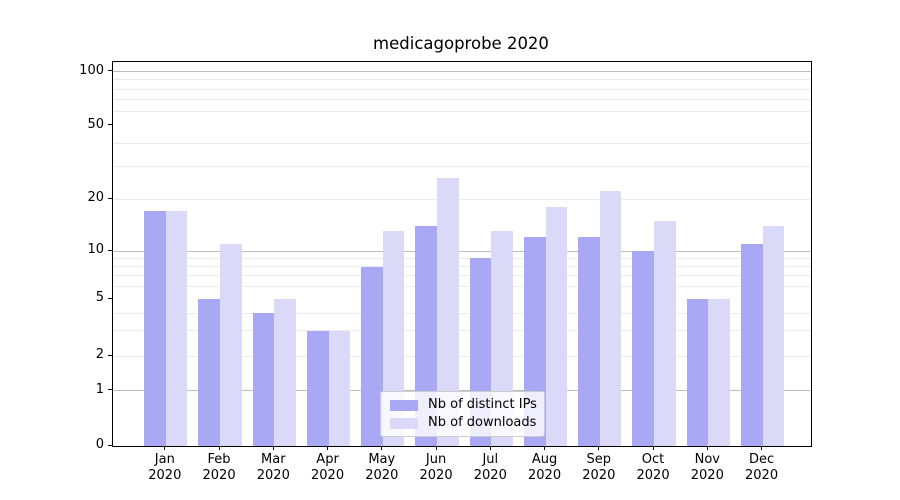 The height and width of the screenshot is (500, 900). I want to click on x-tick-label-mar: Mar 2020, so click(273, 467).